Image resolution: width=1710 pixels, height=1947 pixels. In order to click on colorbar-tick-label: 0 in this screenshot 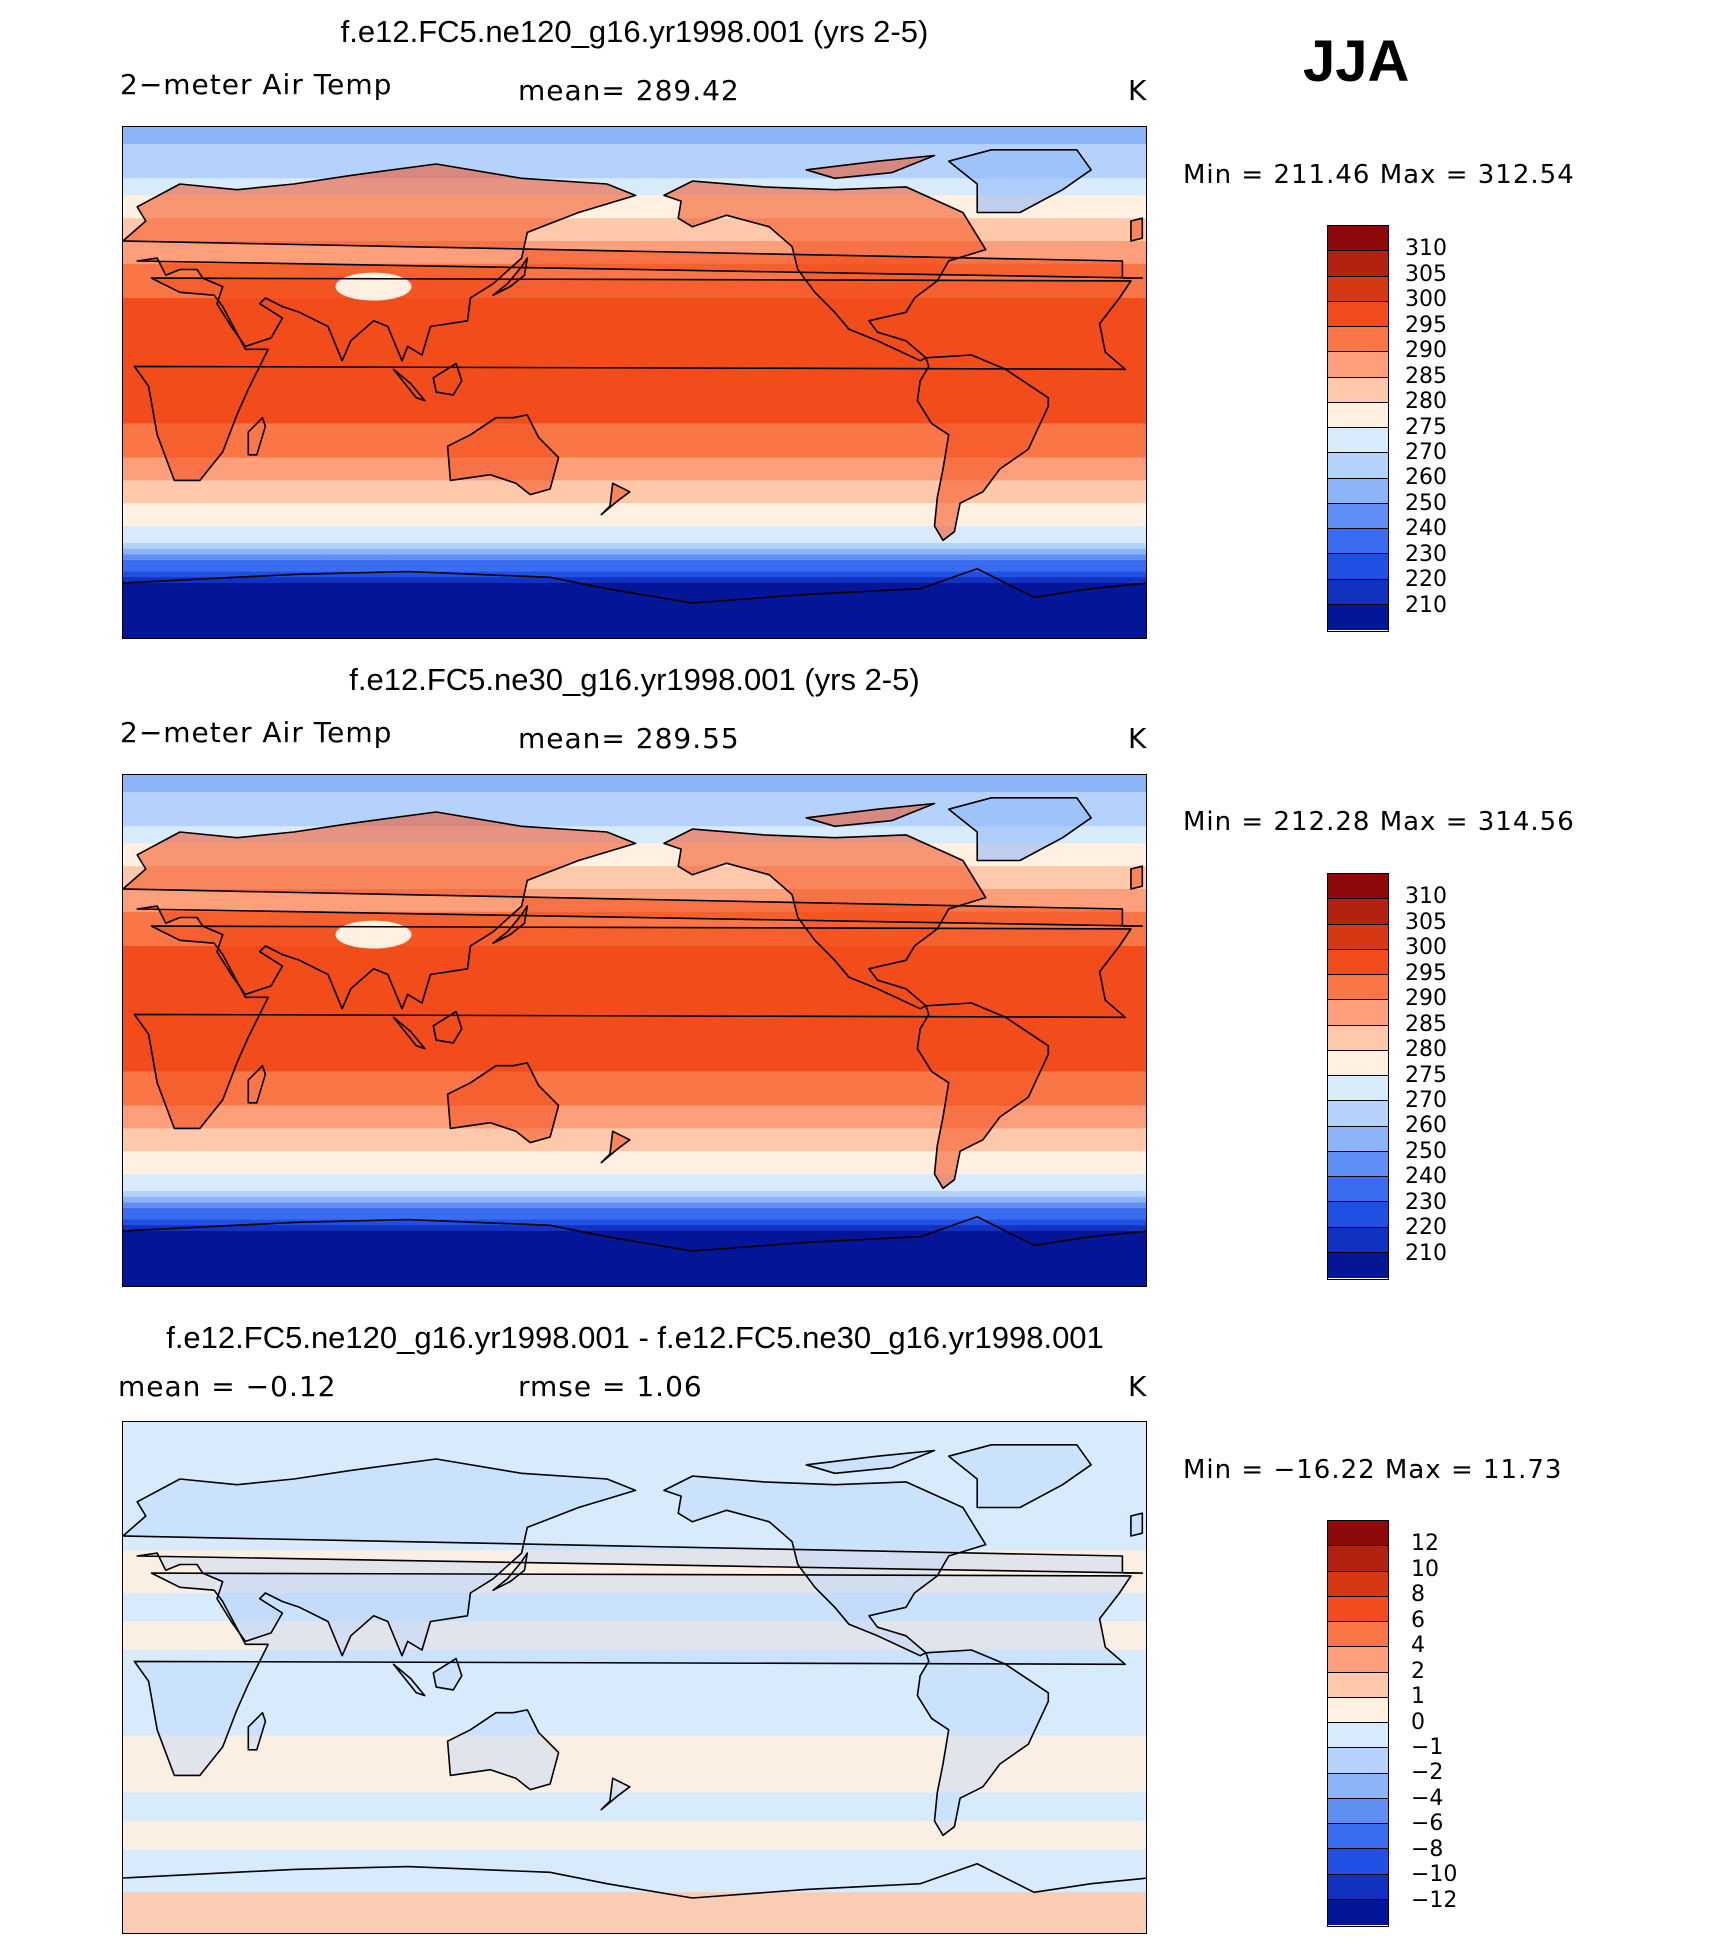, I will do `click(1418, 1722)`.